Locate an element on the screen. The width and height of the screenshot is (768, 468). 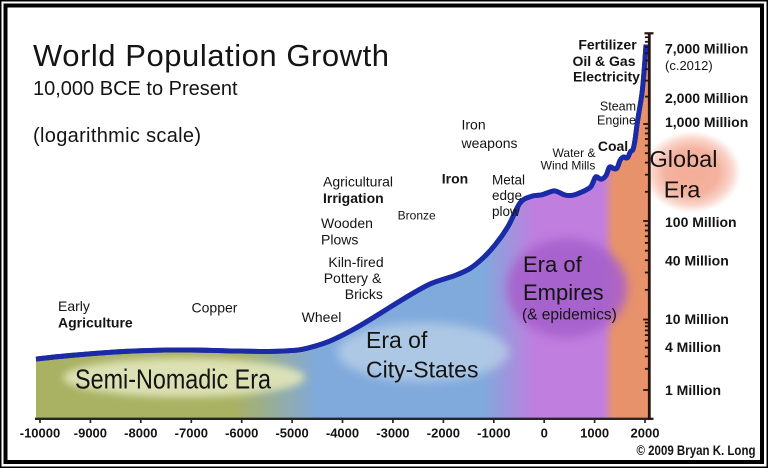
svg-text: Plows is located at coordinates (339, 240).